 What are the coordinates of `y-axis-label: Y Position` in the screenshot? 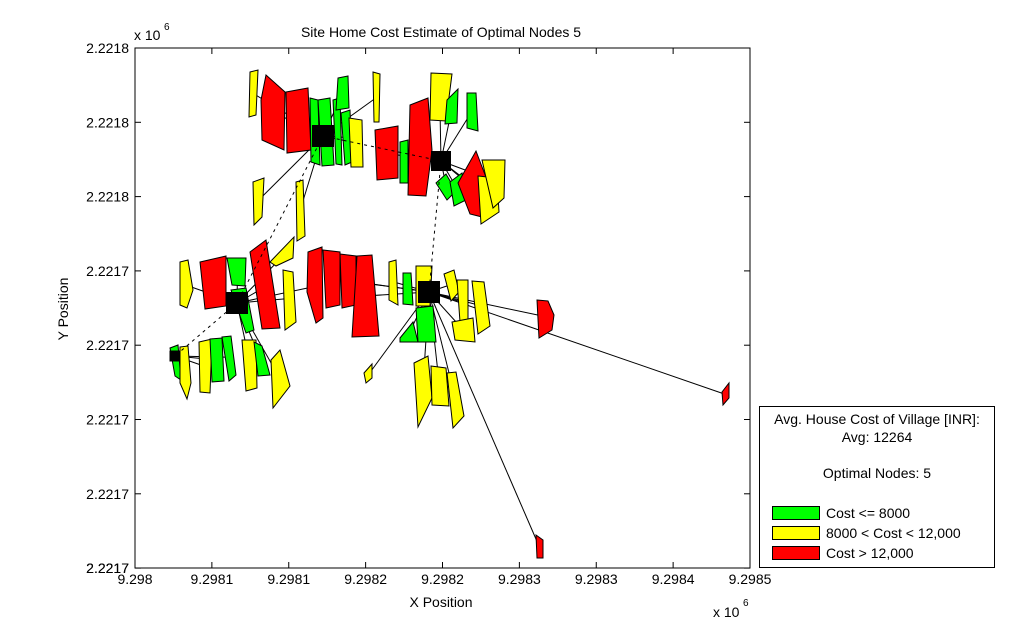 It's located at (63, 309).